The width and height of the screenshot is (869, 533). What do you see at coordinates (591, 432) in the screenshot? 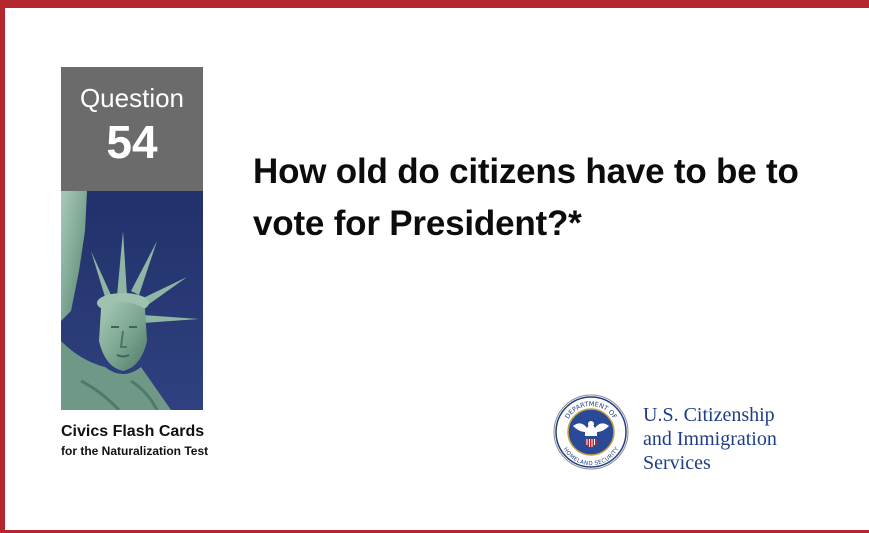
I see `dhs-seal-icon: DEPARTMENT OF HOMELAND SECURITY` at bounding box center [591, 432].